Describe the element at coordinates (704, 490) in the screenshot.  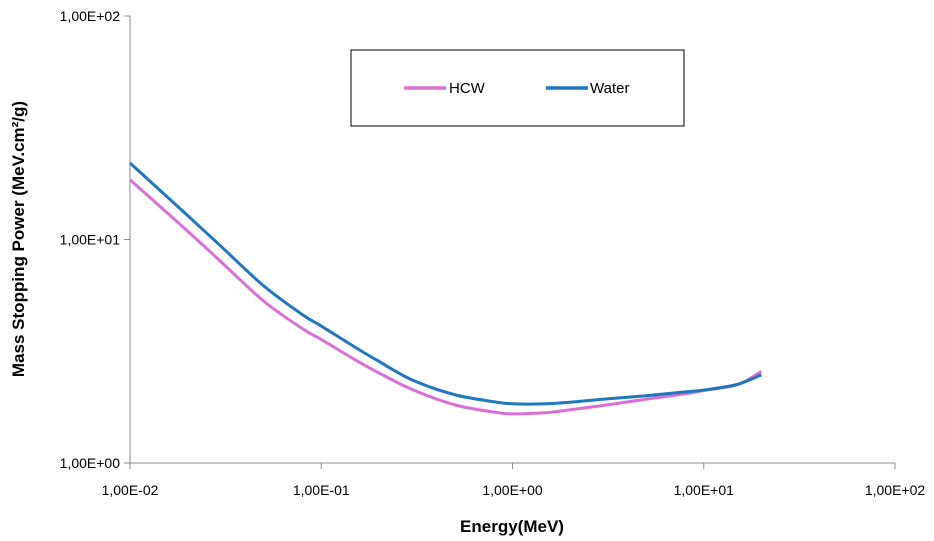
I see `x-tick-label: 1,00E+01` at that location.